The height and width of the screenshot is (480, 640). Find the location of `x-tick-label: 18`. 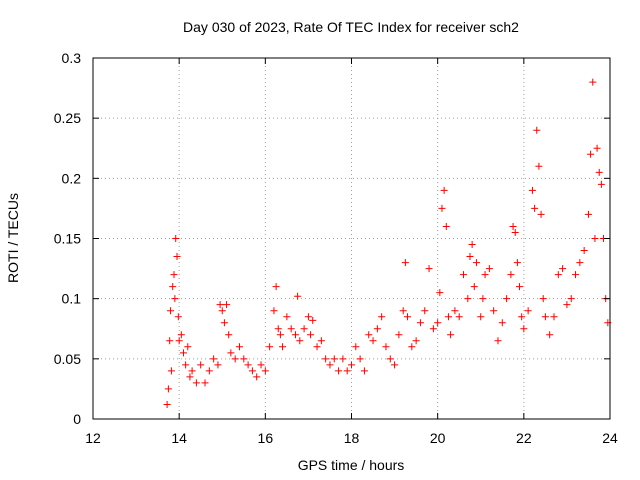

x-tick-label: 18 is located at coordinates (352, 438).